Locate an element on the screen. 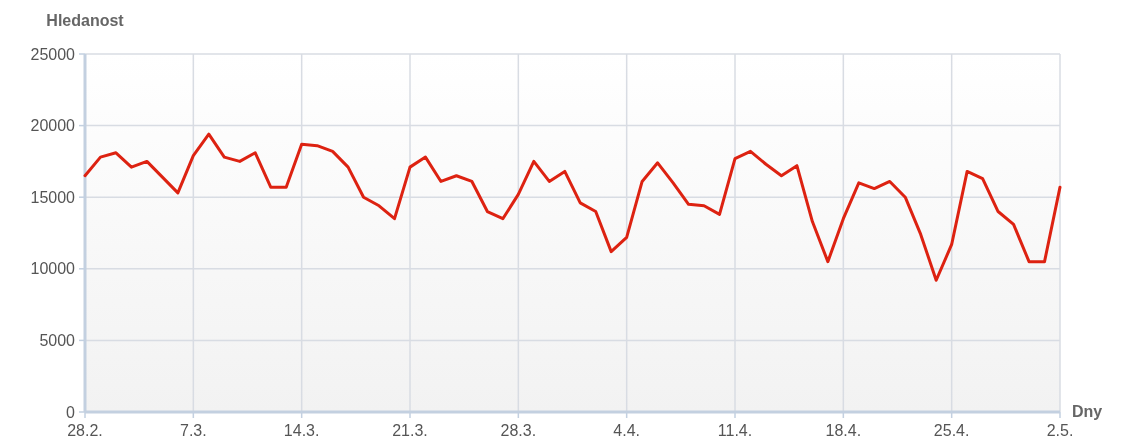 This screenshot has width=1122, height=448. x-tick-label: 11.4. is located at coordinates (735, 430).